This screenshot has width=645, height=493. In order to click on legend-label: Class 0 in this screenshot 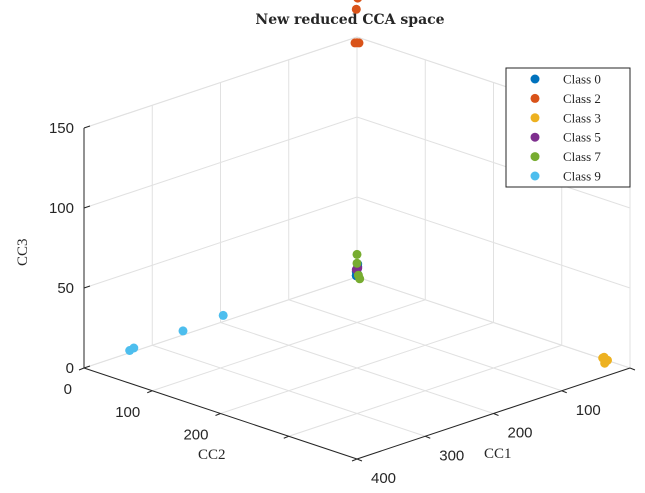, I will do `click(582, 79)`.